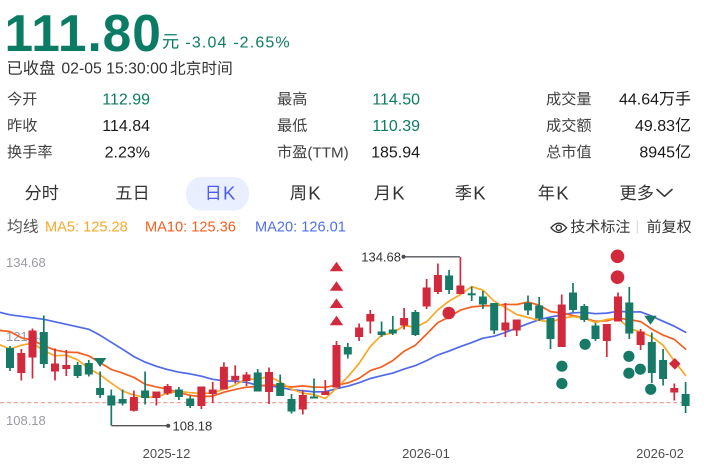  What do you see at coordinates (86, 228) in the screenshot?
I see `svg-text: MA5: 125.28` at bounding box center [86, 228].